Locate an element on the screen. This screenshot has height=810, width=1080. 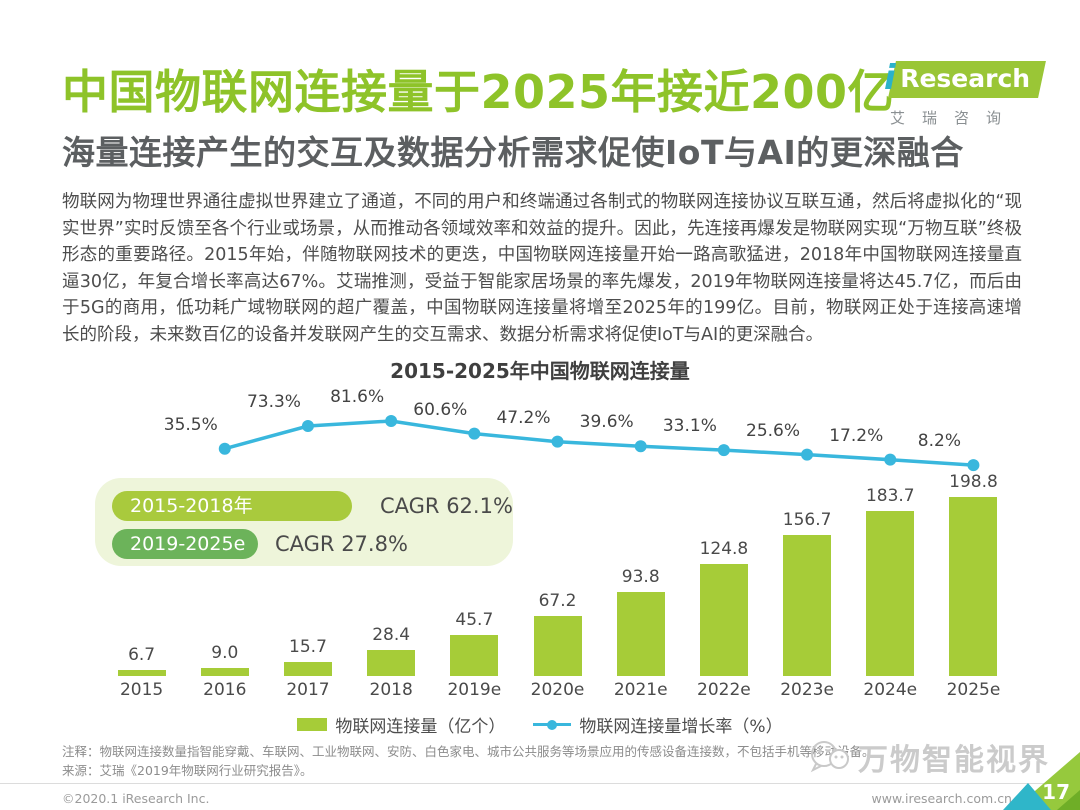
chart-title: 2015-2025年中国物联网连接量 is located at coordinates (540, 371).